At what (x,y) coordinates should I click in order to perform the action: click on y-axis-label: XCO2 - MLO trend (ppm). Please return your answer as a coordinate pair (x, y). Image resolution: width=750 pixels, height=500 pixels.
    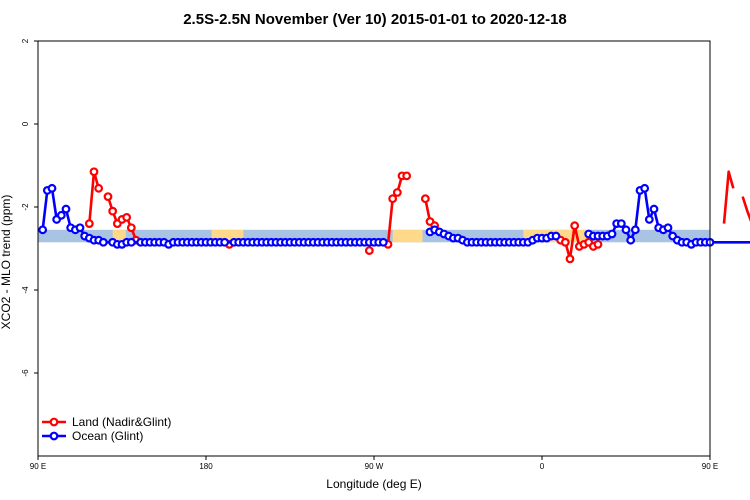
    Looking at the image, I should click on (6, 262).